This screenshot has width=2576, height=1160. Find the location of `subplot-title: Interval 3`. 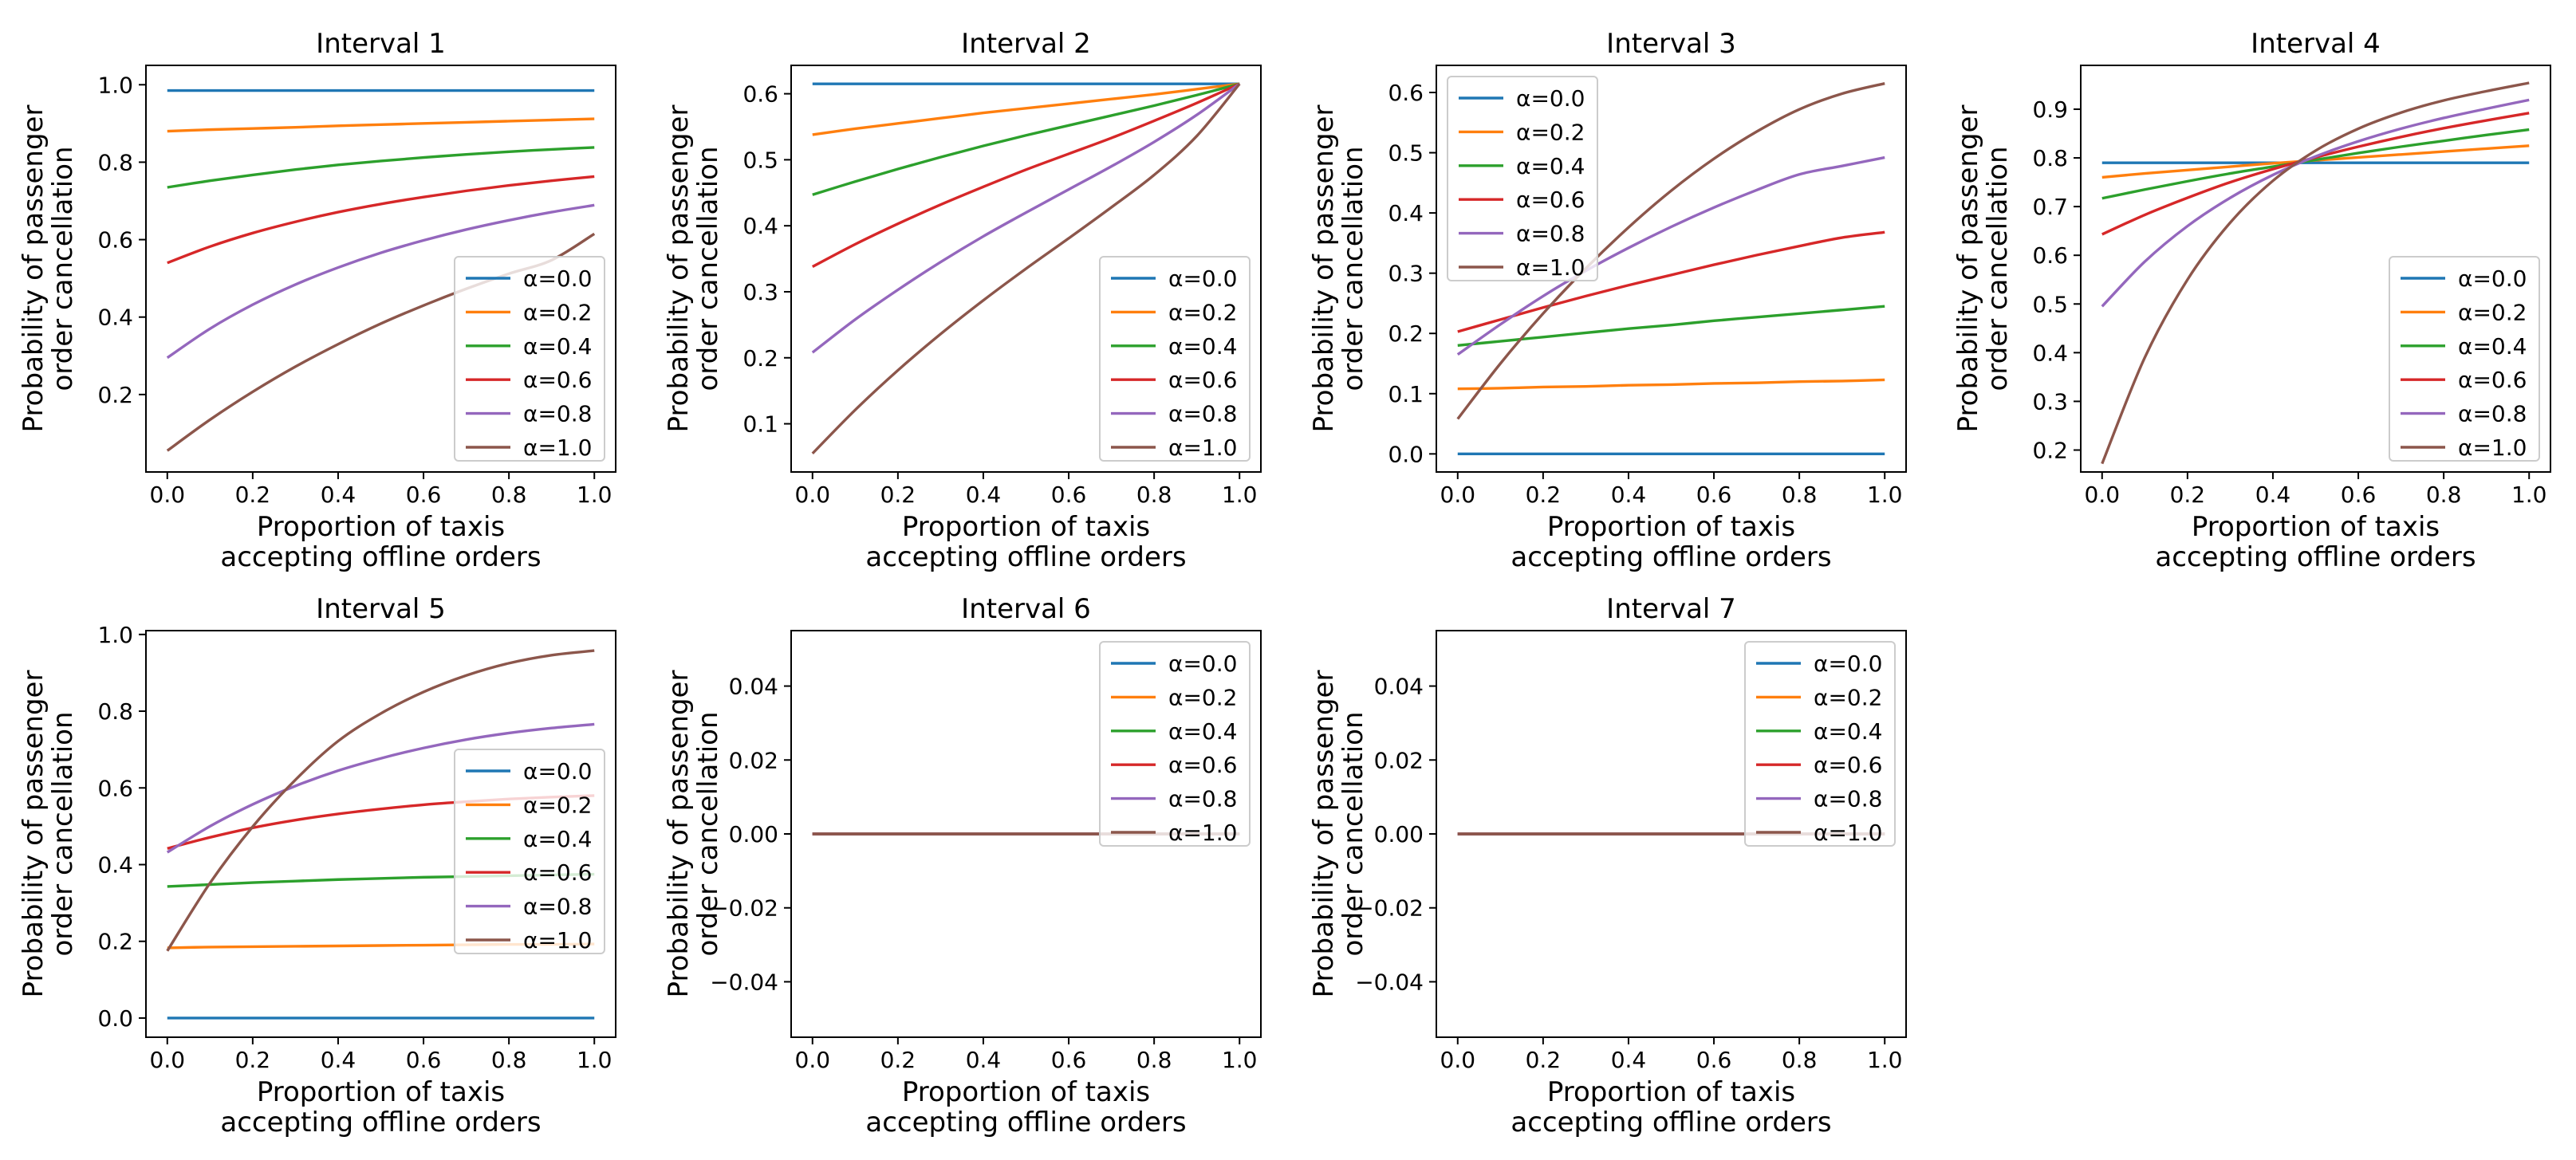

subplot-title: Interval 3 is located at coordinates (1671, 44).